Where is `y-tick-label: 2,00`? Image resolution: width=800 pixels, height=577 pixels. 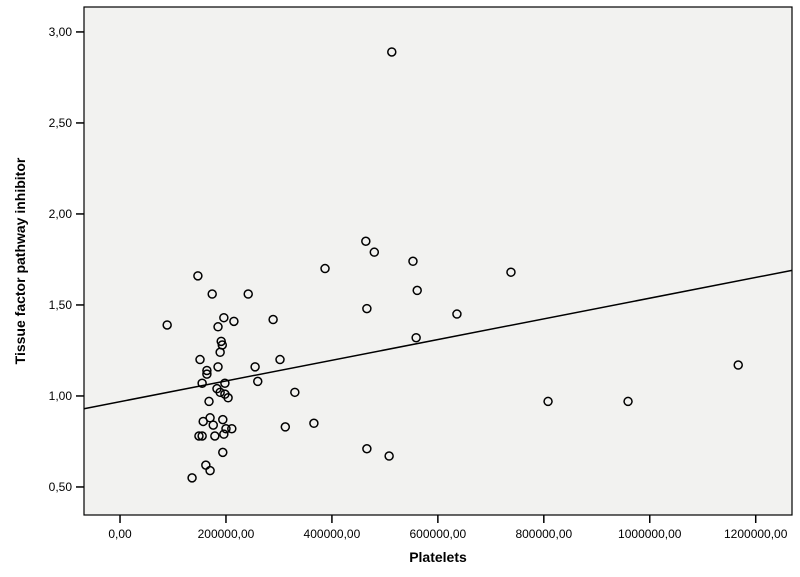 y-tick-label: 2,00 is located at coordinates (61, 214).